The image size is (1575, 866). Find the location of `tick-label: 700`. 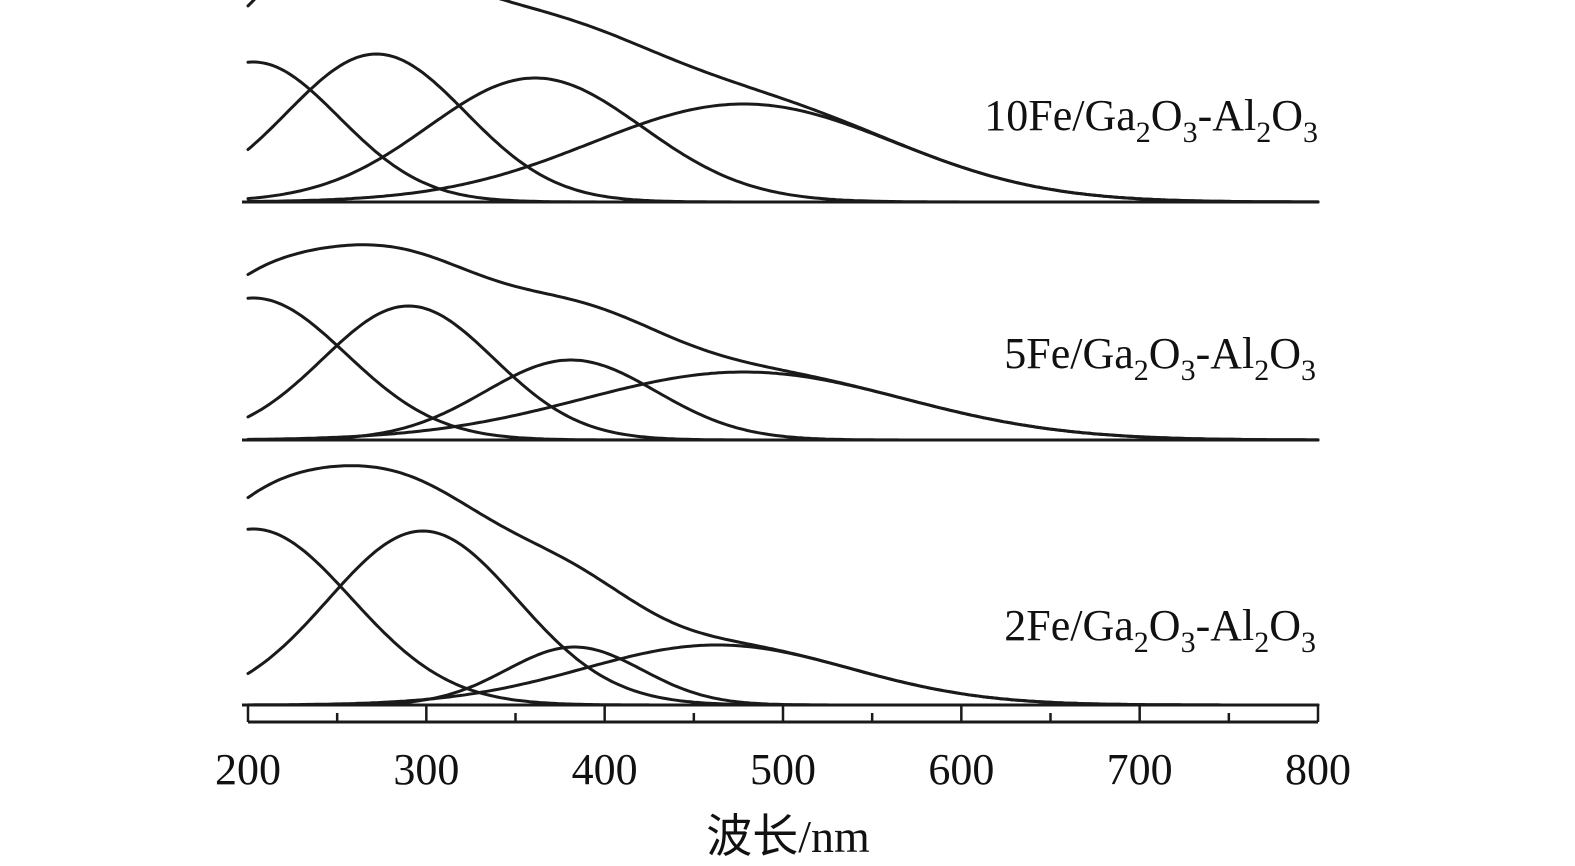

tick-label: 700 is located at coordinates (1140, 769).